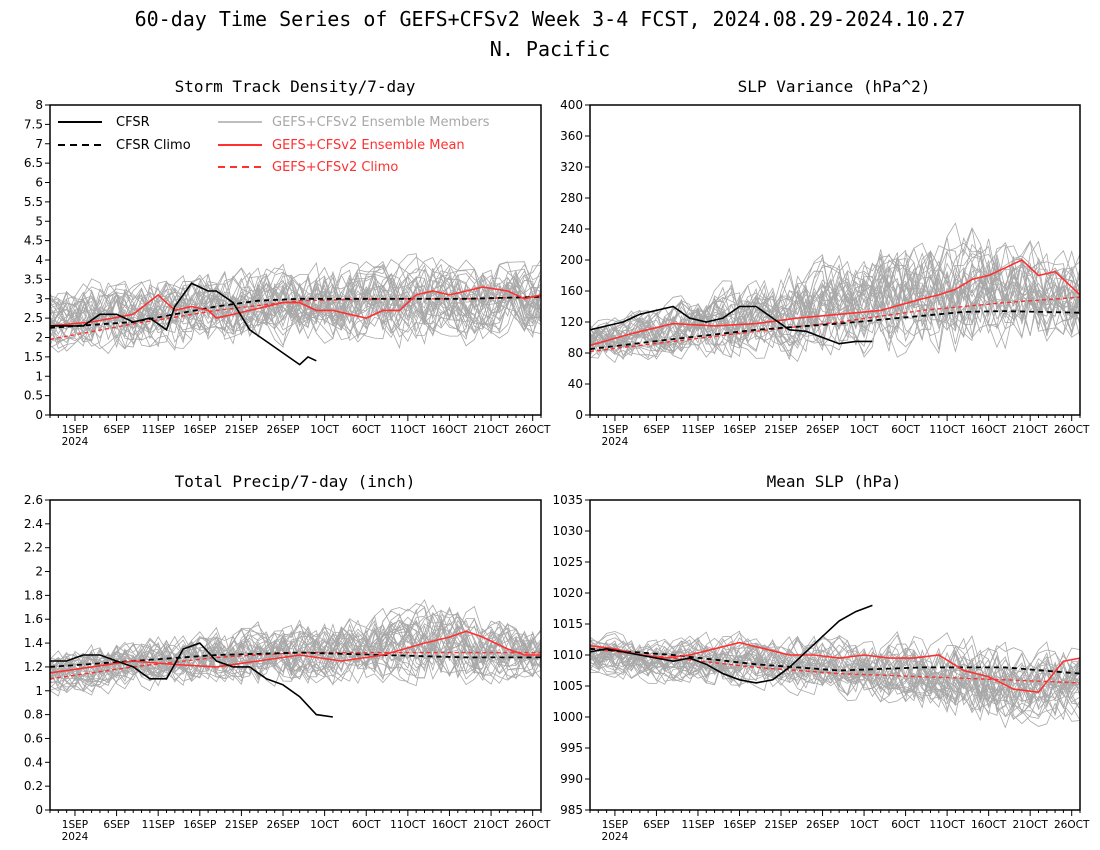 This screenshot has width=1100, height=850. What do you see at coordinates (656, 430) in the screenshot?
I see `slp-variance-xtick-label: 6SEP` at bounding box center [656, 430].